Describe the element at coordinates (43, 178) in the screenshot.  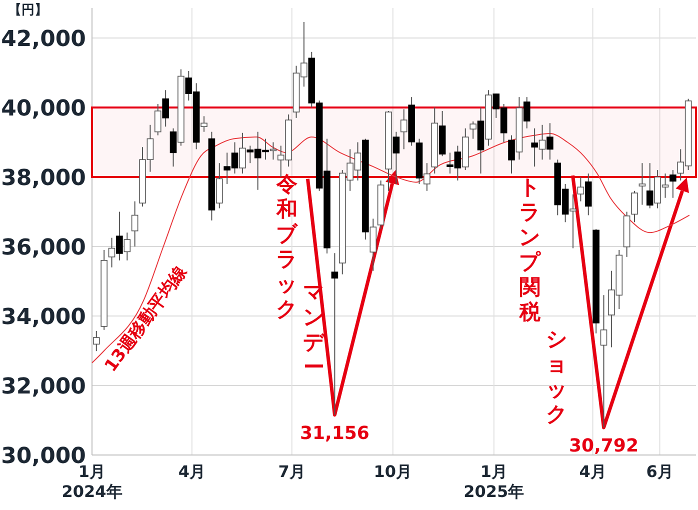
I see `y-tick-label: 38,000` at that location.